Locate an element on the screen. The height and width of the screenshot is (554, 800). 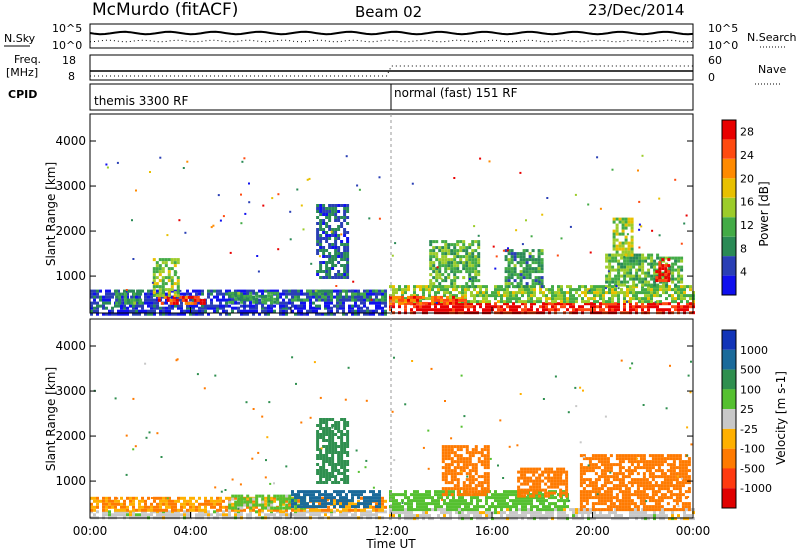
nave-tick-low: 0 is located at coordinates (711, 77).